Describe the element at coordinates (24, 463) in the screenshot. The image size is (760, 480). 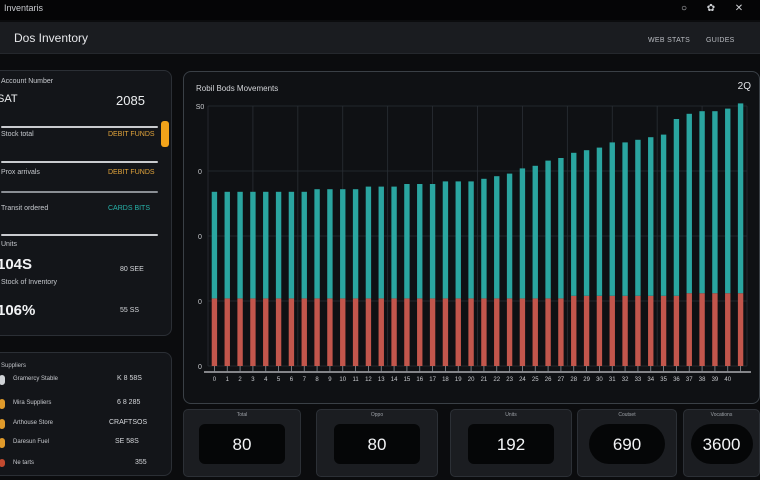
I see `list-item-label: Ne tarts` at that location.